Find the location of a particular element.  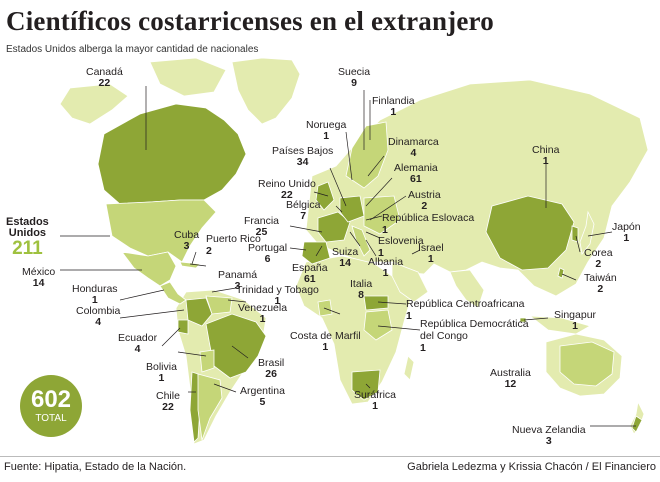

alaska-shape is located at coordinates (94, 104).